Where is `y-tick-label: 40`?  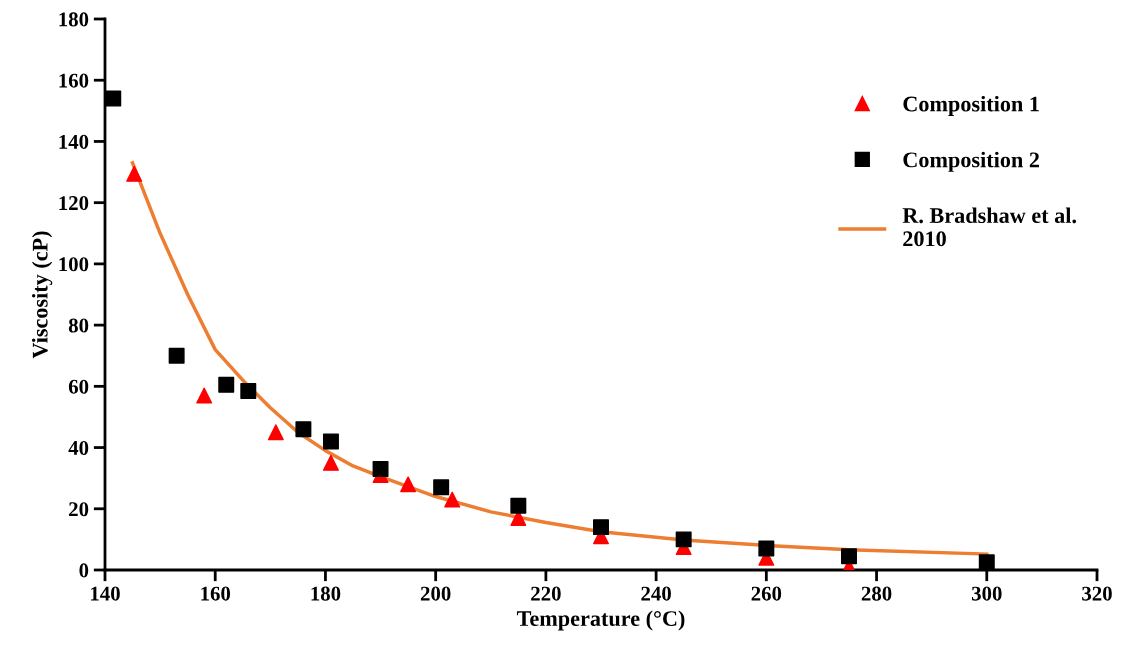 y-tick-label: 40 is located at coordinates (78, 447).